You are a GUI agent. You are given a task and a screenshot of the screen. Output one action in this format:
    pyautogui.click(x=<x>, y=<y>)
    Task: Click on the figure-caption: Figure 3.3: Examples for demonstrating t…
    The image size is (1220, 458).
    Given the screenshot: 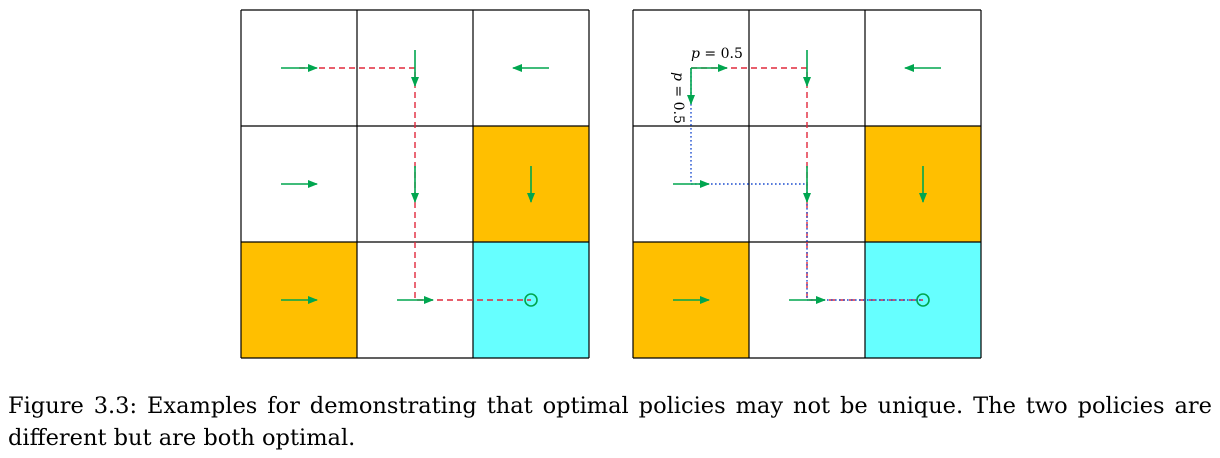 What is the action you would take?
    pyautogui.click(x=610, y=422)
    